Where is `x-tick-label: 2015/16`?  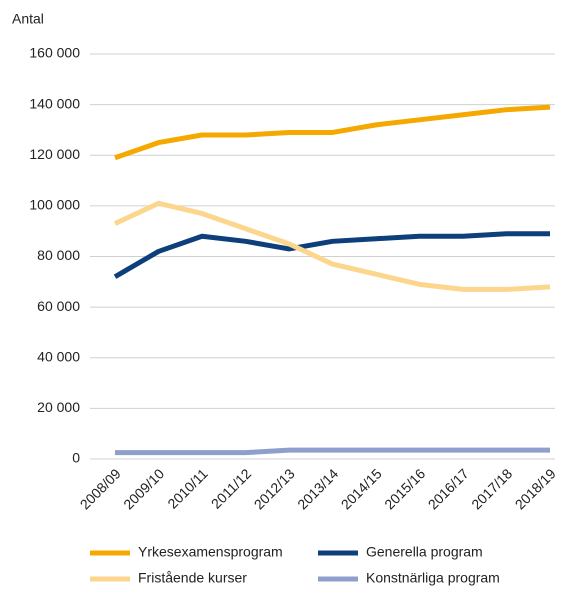
x-tick-label: 2015/16 is located at coordinates (404, 488).